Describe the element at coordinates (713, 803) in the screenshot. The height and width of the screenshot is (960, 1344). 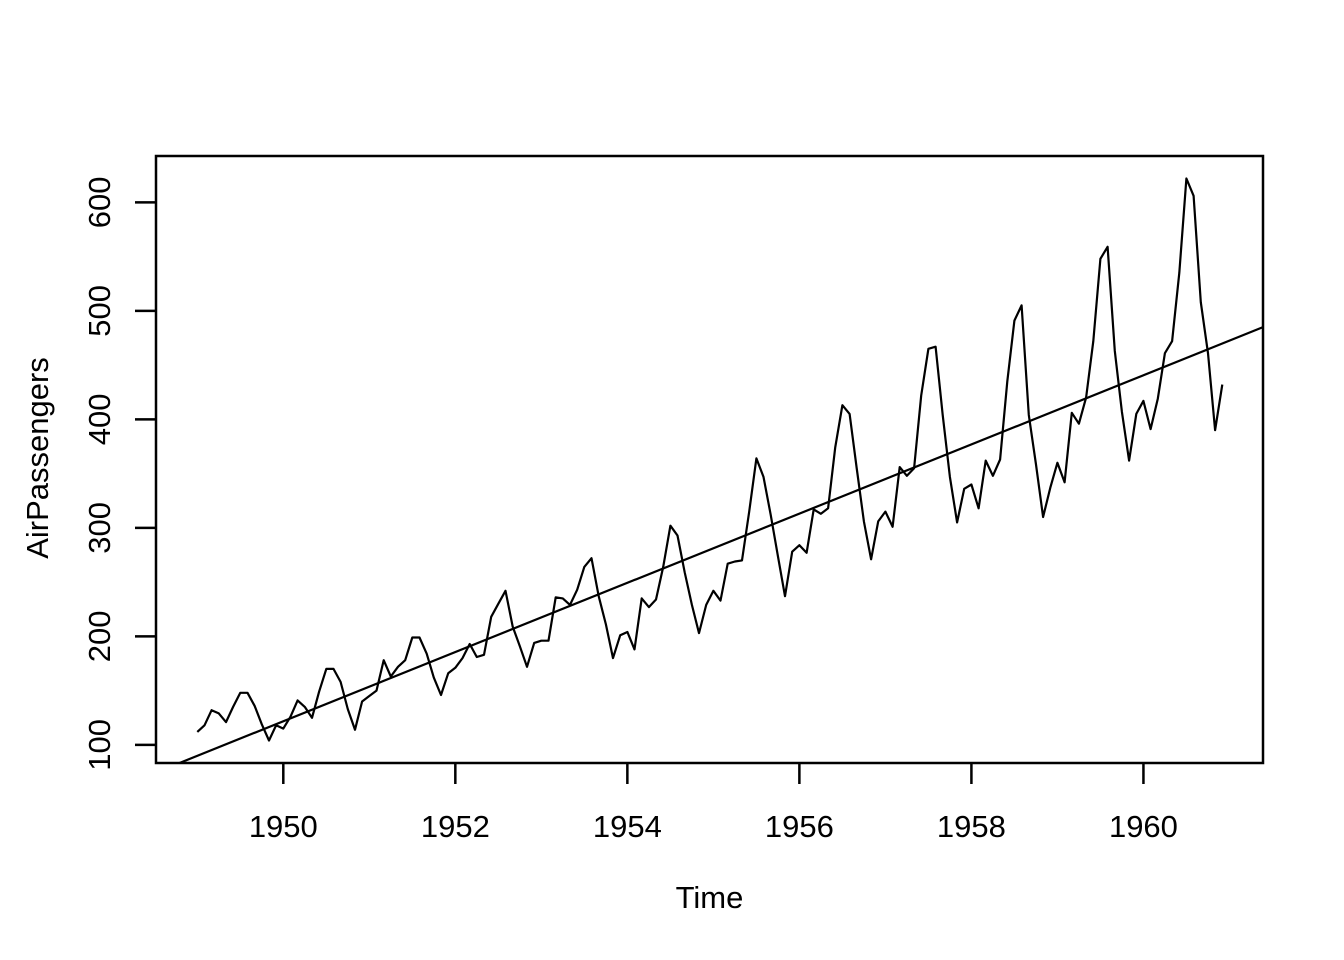
I see `x-axis-ticks: 1950 1952 1954 1956 1958 1960` at that location.